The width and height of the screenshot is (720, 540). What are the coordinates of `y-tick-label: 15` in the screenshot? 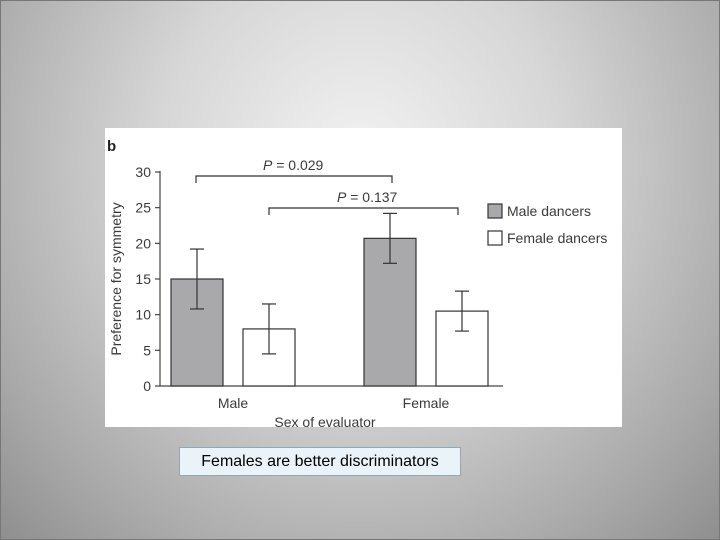 It's located at (143, 279).